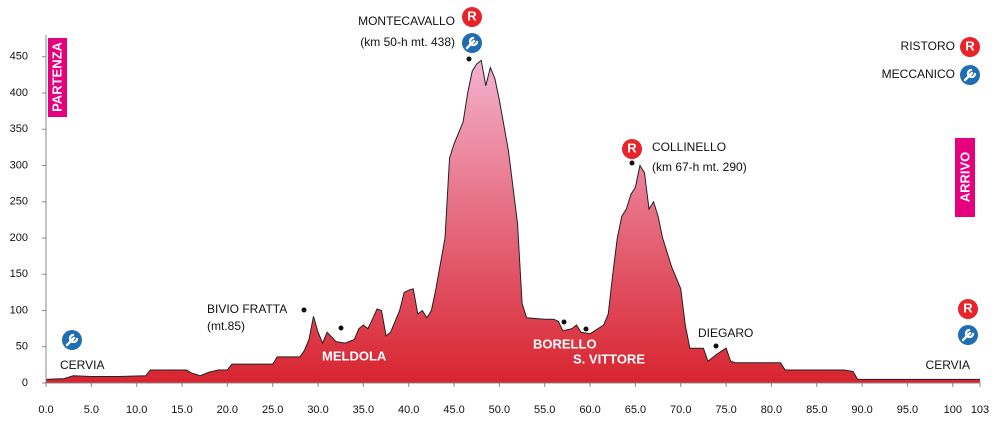  I want to click on annotation: BORELLO, so click(565, 343).